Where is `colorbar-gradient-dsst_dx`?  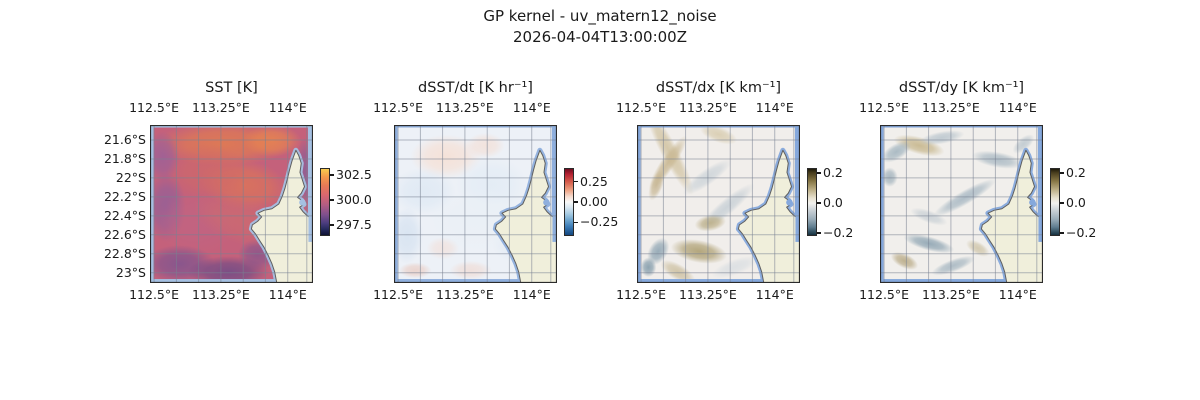
colorbar-gradient-dsst_dx is located at coordinates (812, 202).